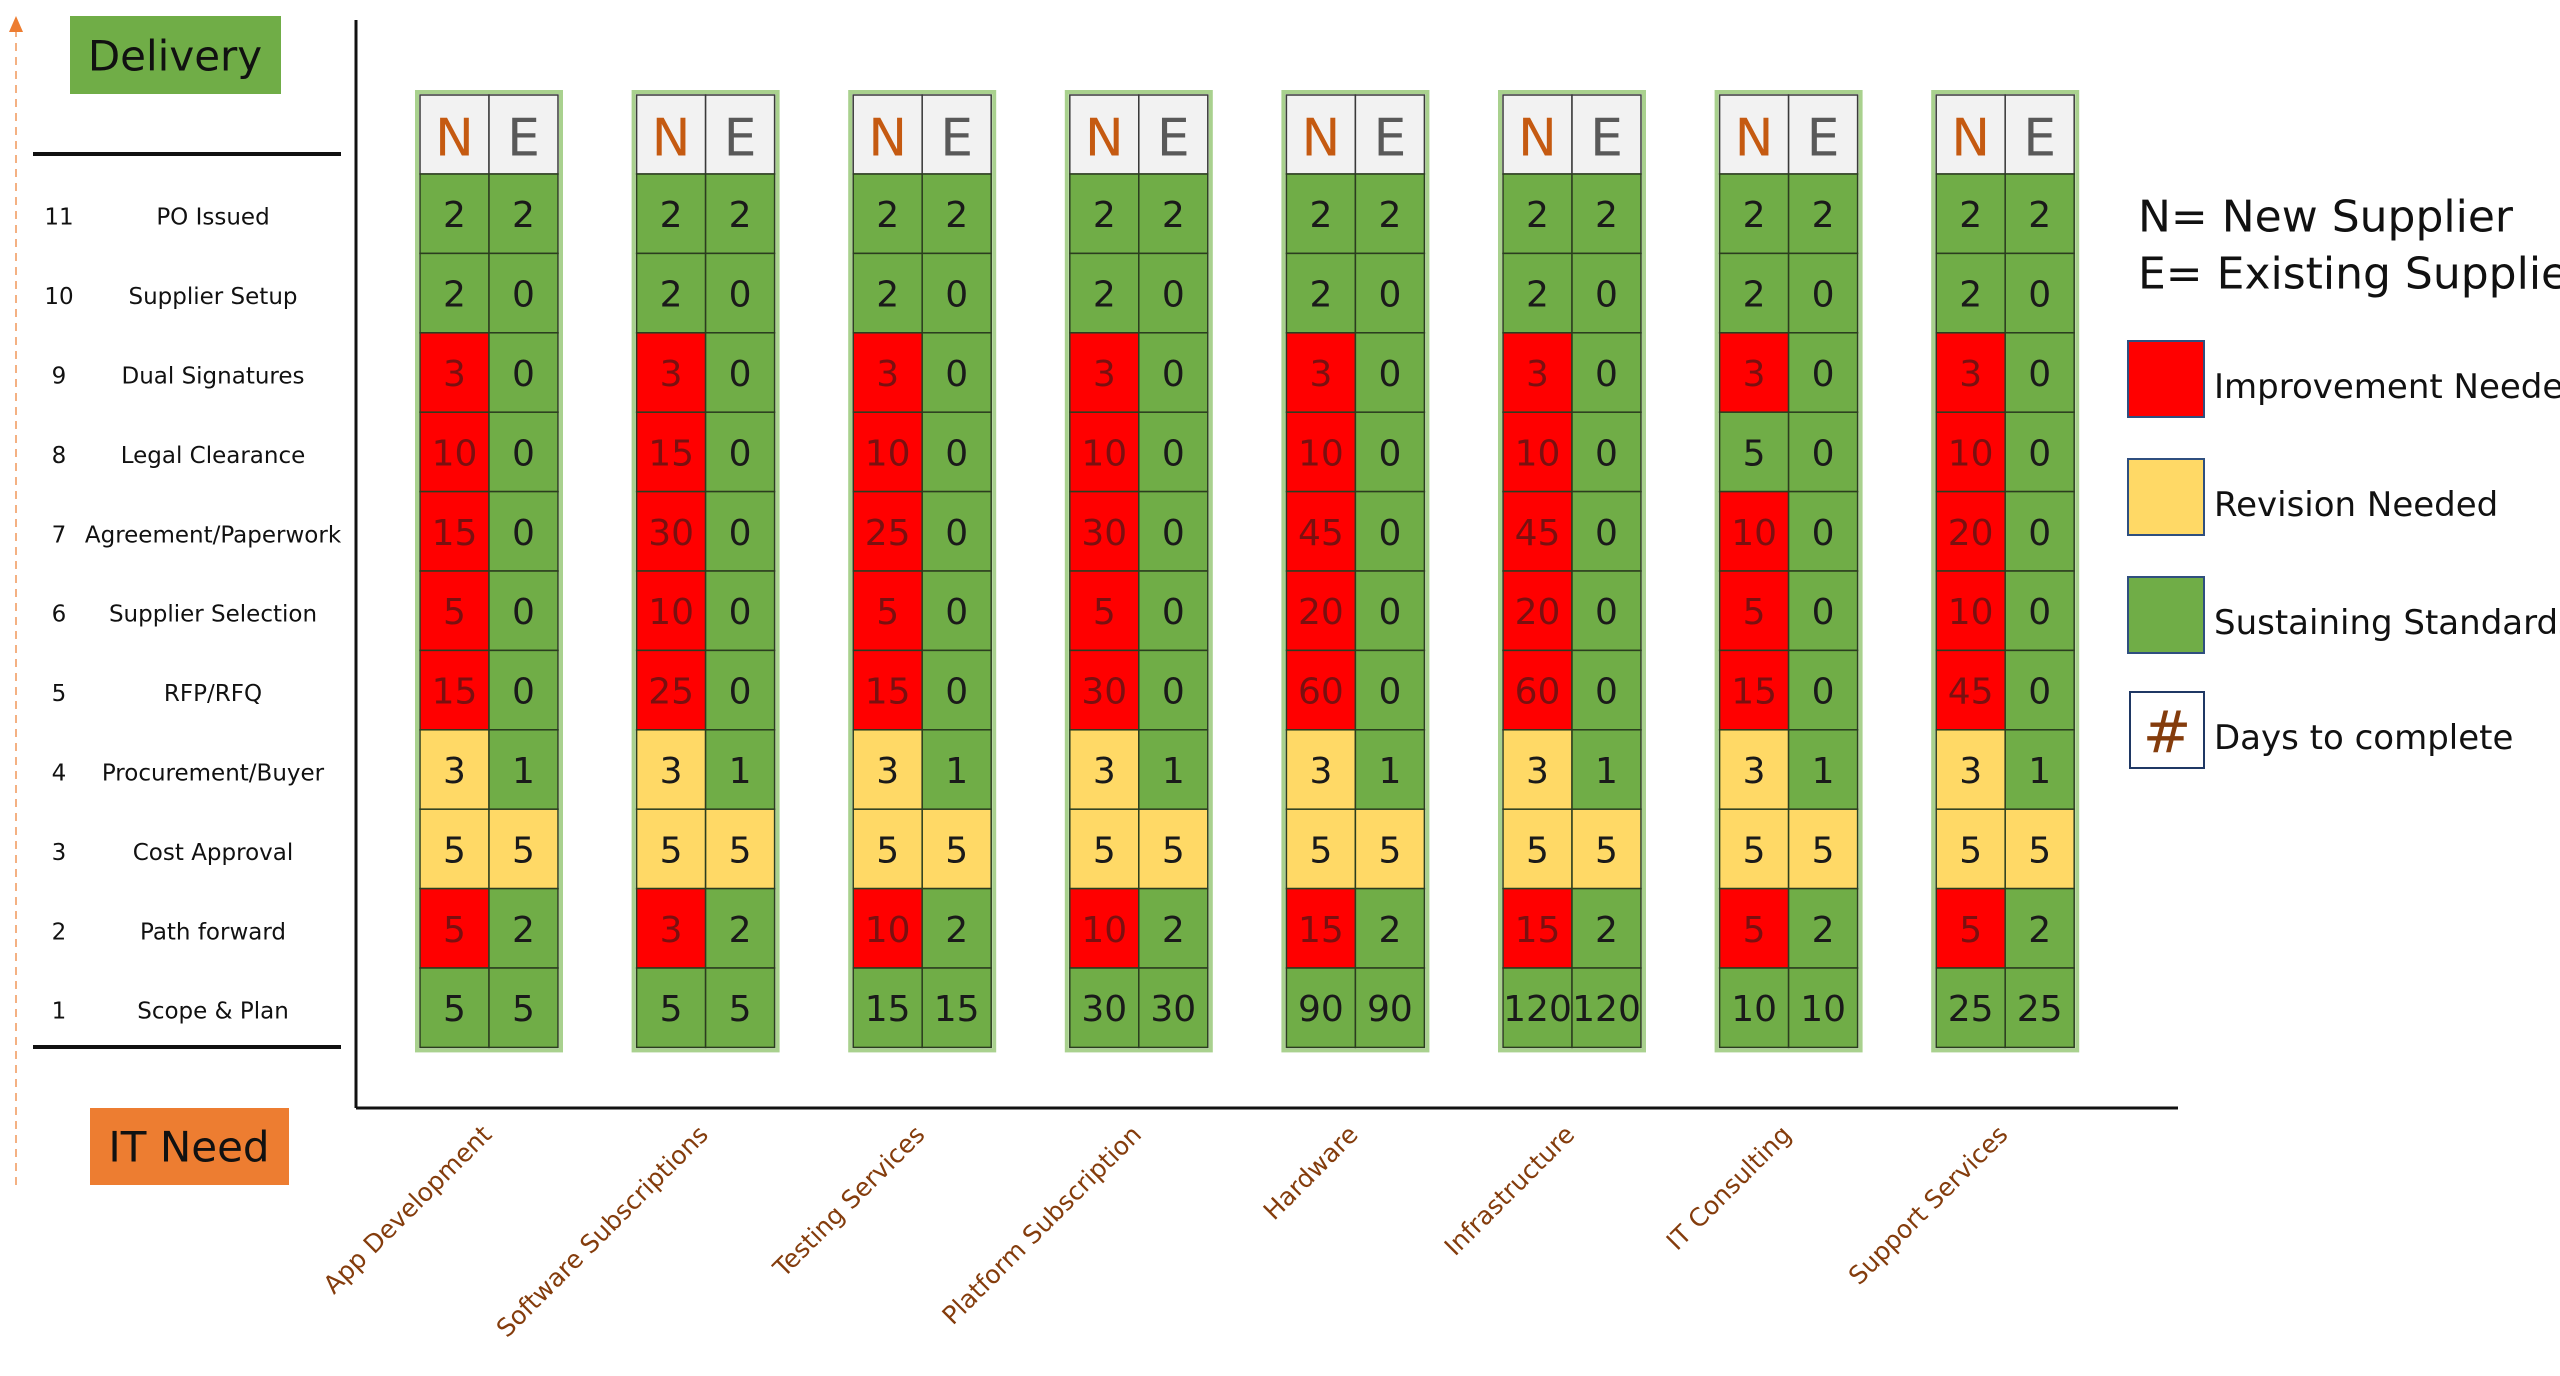 This screenshot has width=2560, height=1376. What do you see at coordinates (212, 377) in the screenshot?
I see `step-label: Dual Signatures` at bounding box center [212, 377].